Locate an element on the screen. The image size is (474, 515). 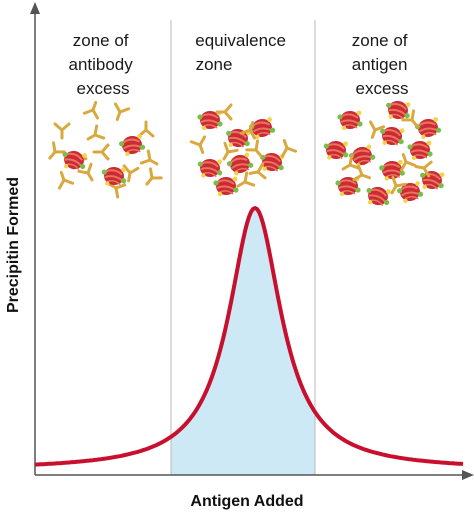
x-axis-arrow-icon is located at coordinates (468, 475).